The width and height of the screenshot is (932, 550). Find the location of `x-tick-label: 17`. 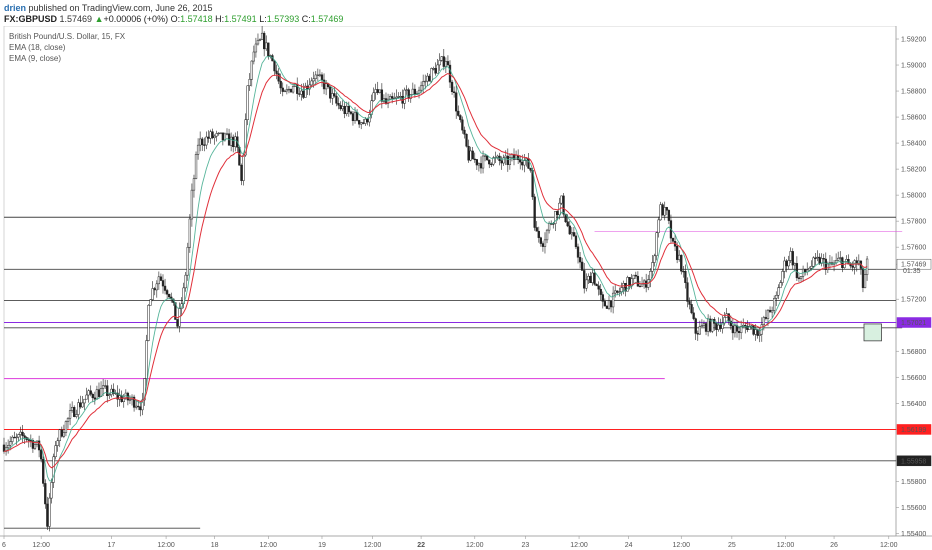

x-tick-label: 17 is located at coordinates (111, 545).